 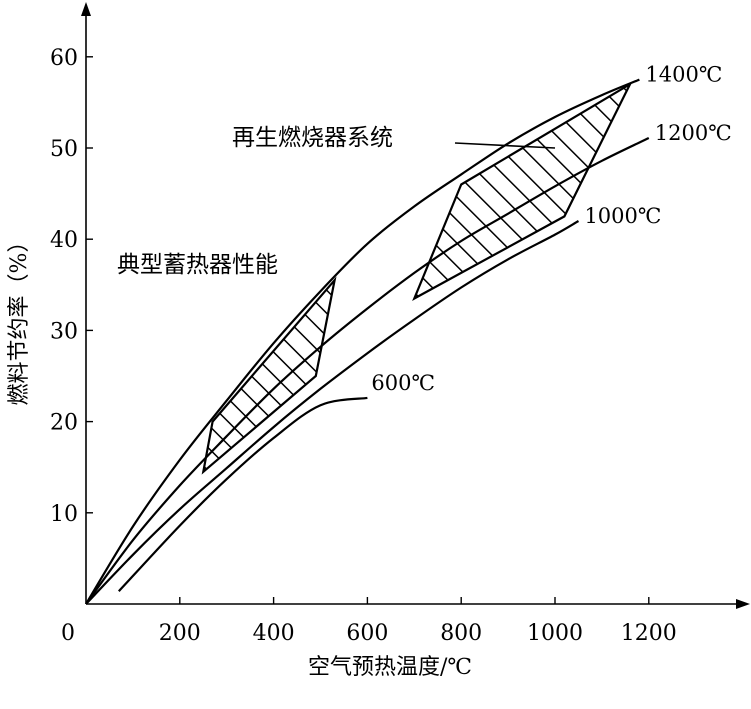 I want to click on x-tick-label: 800, so click(x=461, y=633).